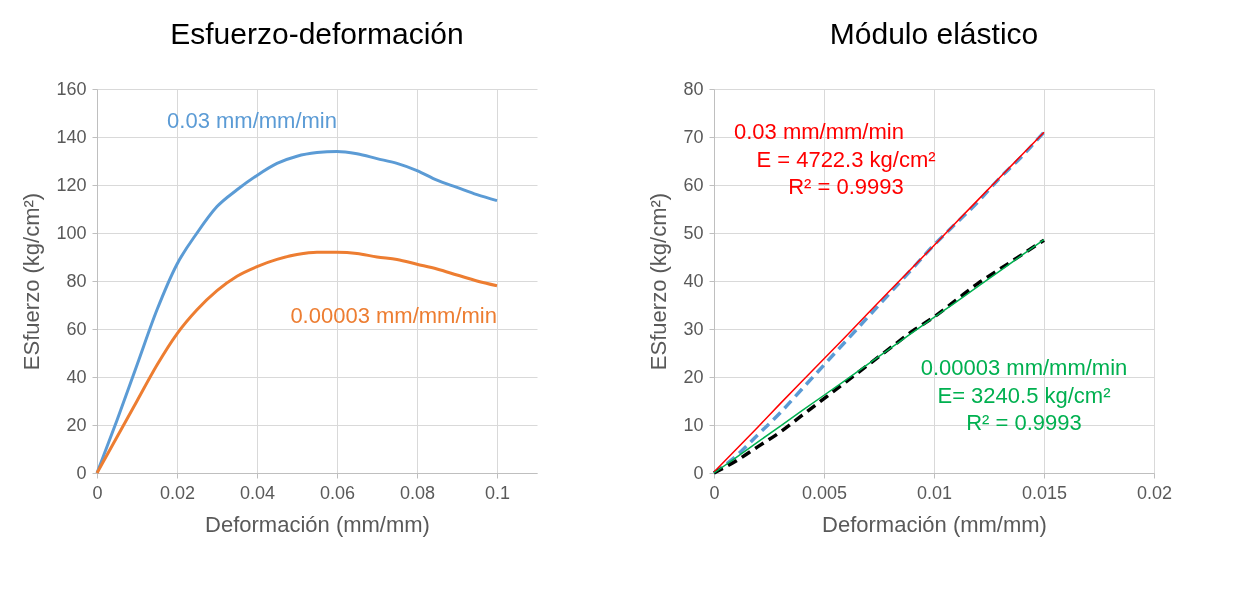 This screenshot has width=1250, height=608. I want to click on y-tick-label: 10, so click(693, 424).